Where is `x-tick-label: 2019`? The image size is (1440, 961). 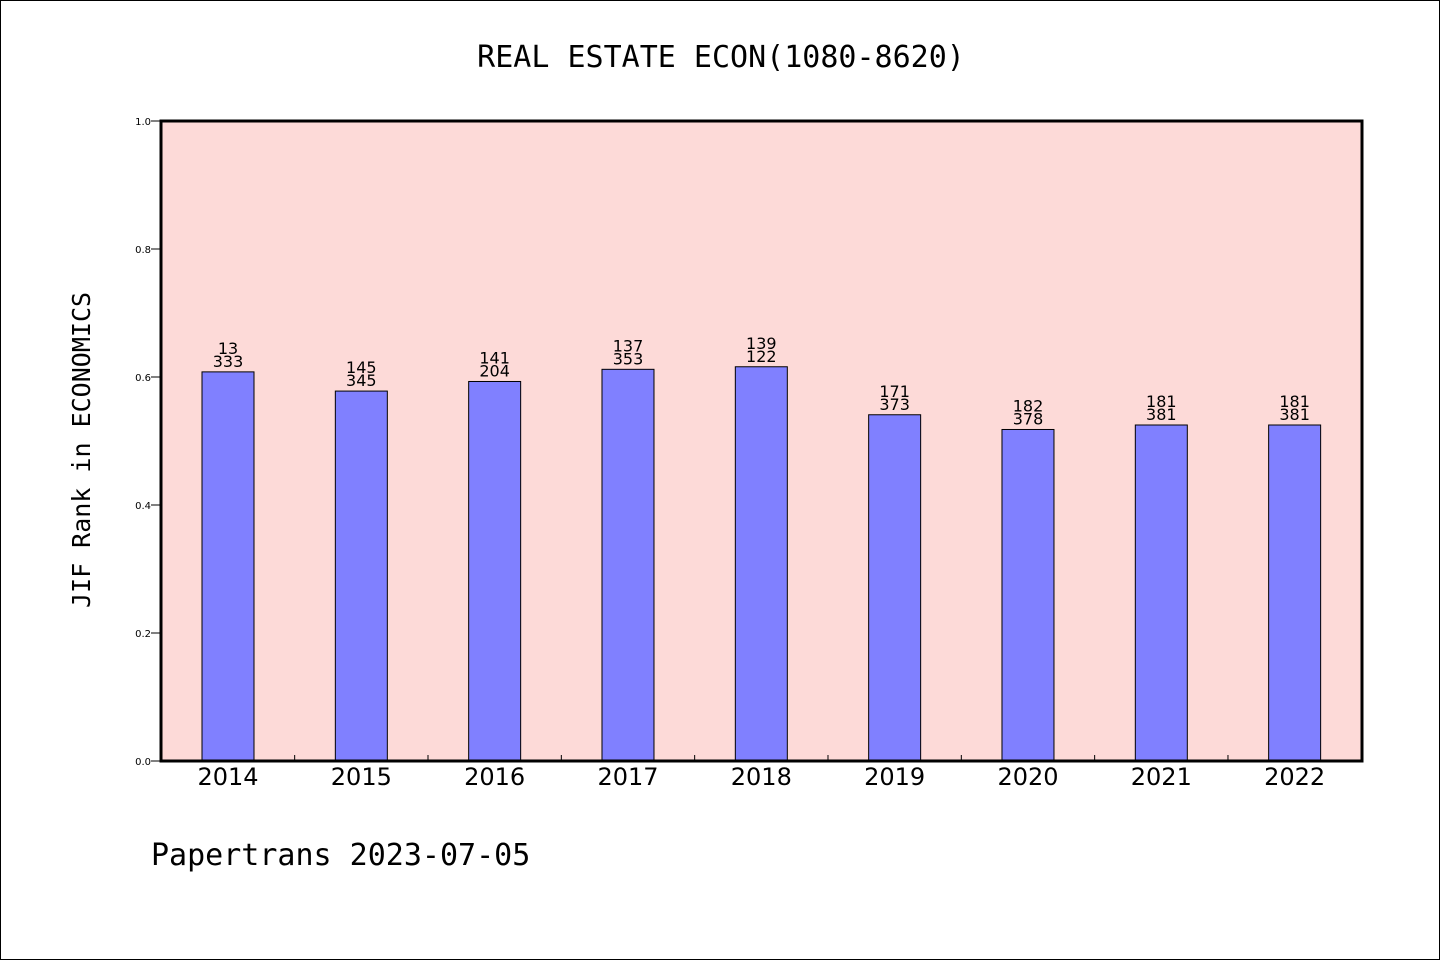 x-tick-label: 2019 is located at coordinates (894, 777).